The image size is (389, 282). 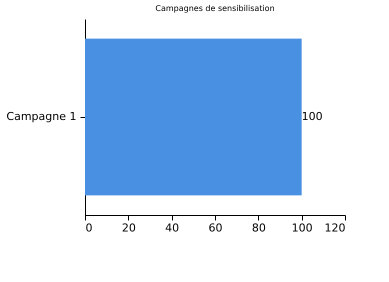 I want to click on x-tick-label: 20, so click(x=129, y=228).